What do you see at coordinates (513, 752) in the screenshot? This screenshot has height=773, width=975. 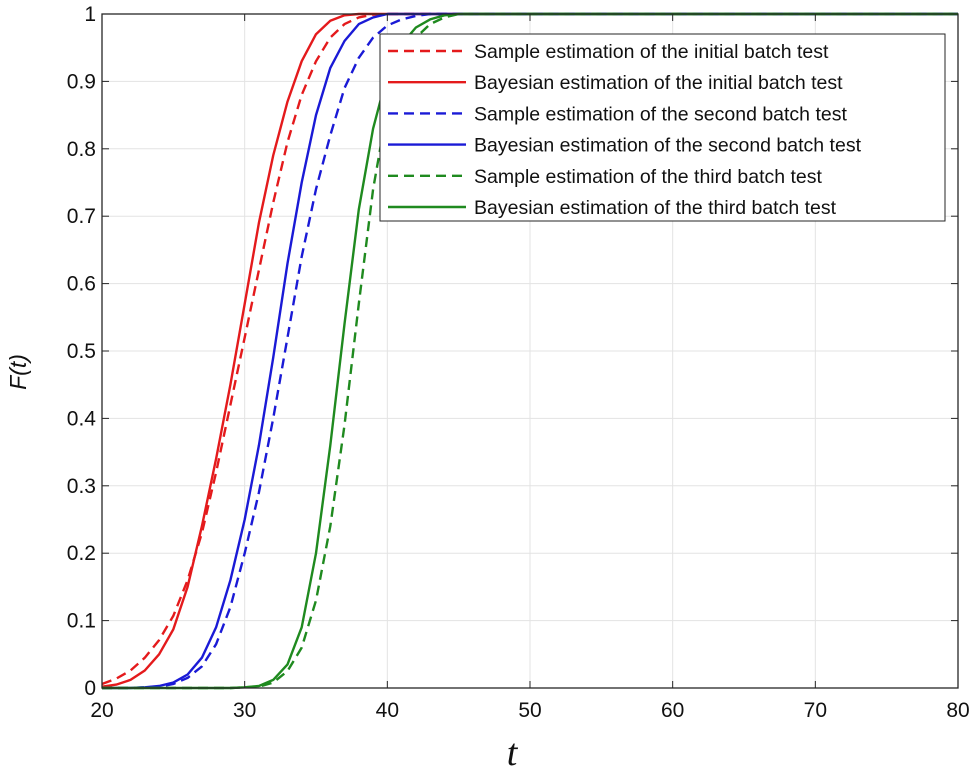 I see `x-axis-label: t` at bounding box center [513, 752].